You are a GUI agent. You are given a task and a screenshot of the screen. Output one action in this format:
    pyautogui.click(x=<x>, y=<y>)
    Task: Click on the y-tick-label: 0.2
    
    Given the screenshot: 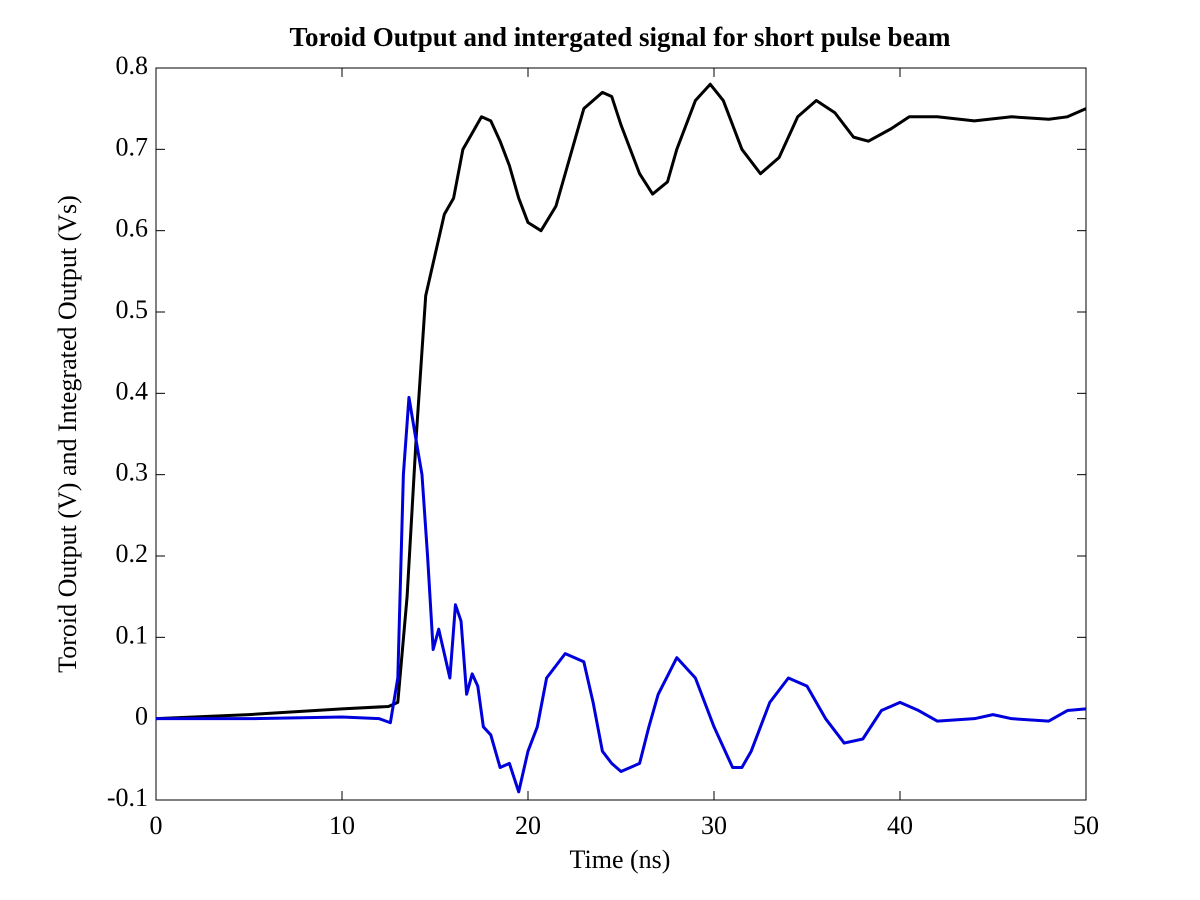 What is the action you would take?
    pyautogui.click(x=132, y=553)
    